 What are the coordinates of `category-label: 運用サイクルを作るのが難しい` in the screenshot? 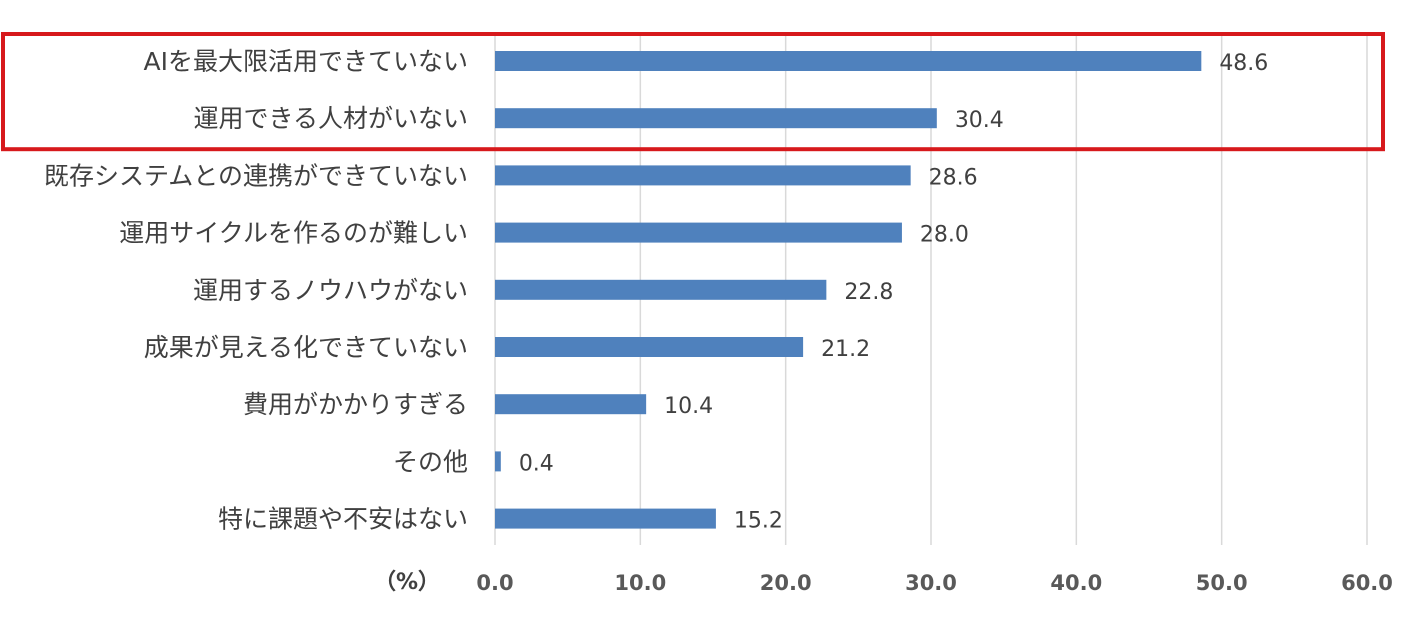 It's located at (293, 233).